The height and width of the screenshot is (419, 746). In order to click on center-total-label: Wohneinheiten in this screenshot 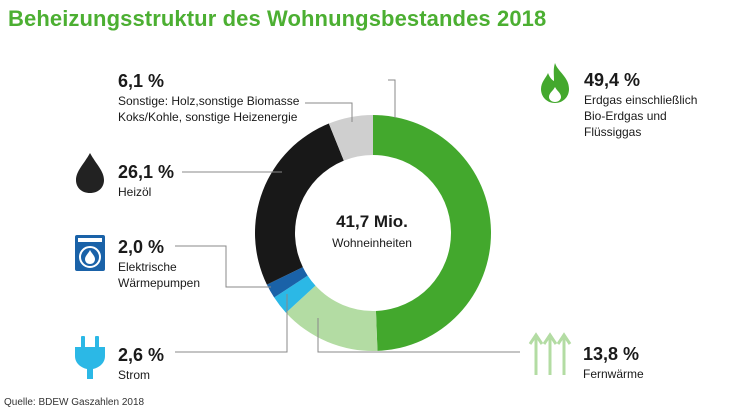, I will do `click(372, 243)`.